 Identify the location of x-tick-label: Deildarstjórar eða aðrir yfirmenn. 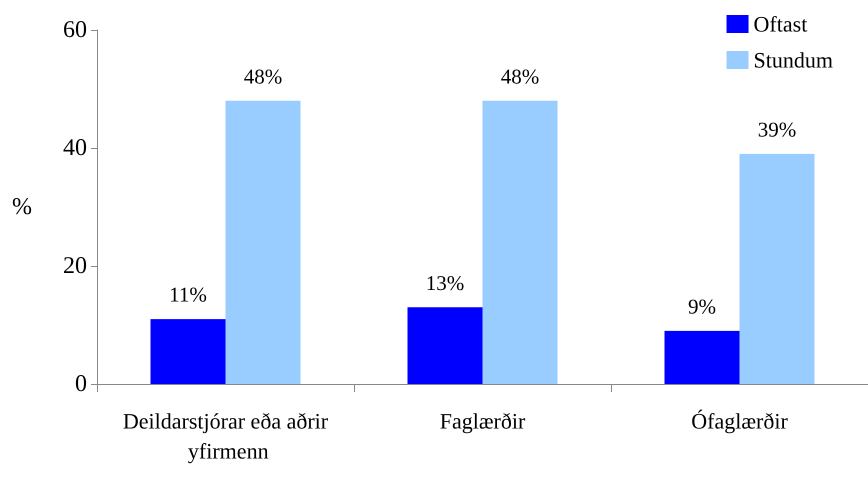
(225, 436).